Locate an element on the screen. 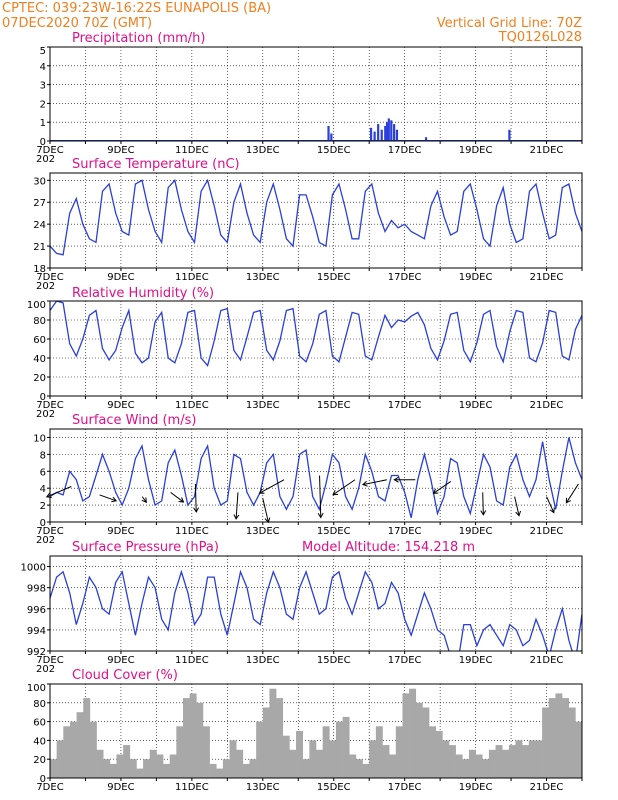 Image resolution: width=618 pixels, height=800 pixels. temp-xtick-label: 17DEC is located at coordinates (405, 277).